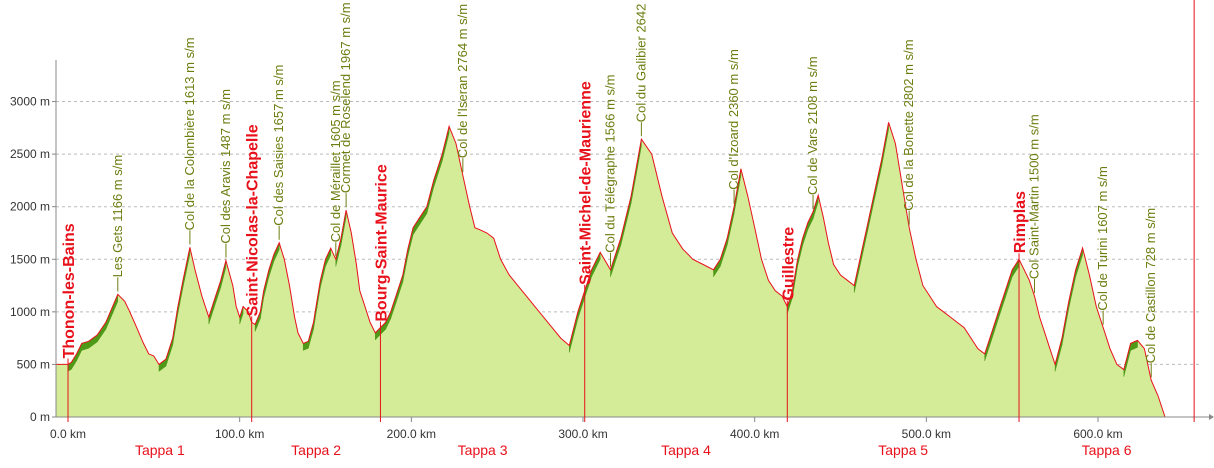 This screenshot has width=1214, height=468. What do you see at coordinates (586, 183) in the screenshot?
I see `town-label: Saint-Michel-de-Maurienne` at bounding box center [586, 183].